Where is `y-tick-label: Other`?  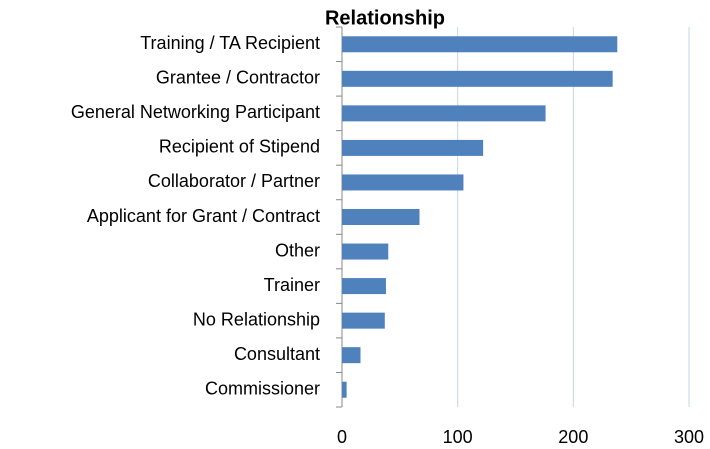
y-tick-label: Other is located at coordinates (297, 250).